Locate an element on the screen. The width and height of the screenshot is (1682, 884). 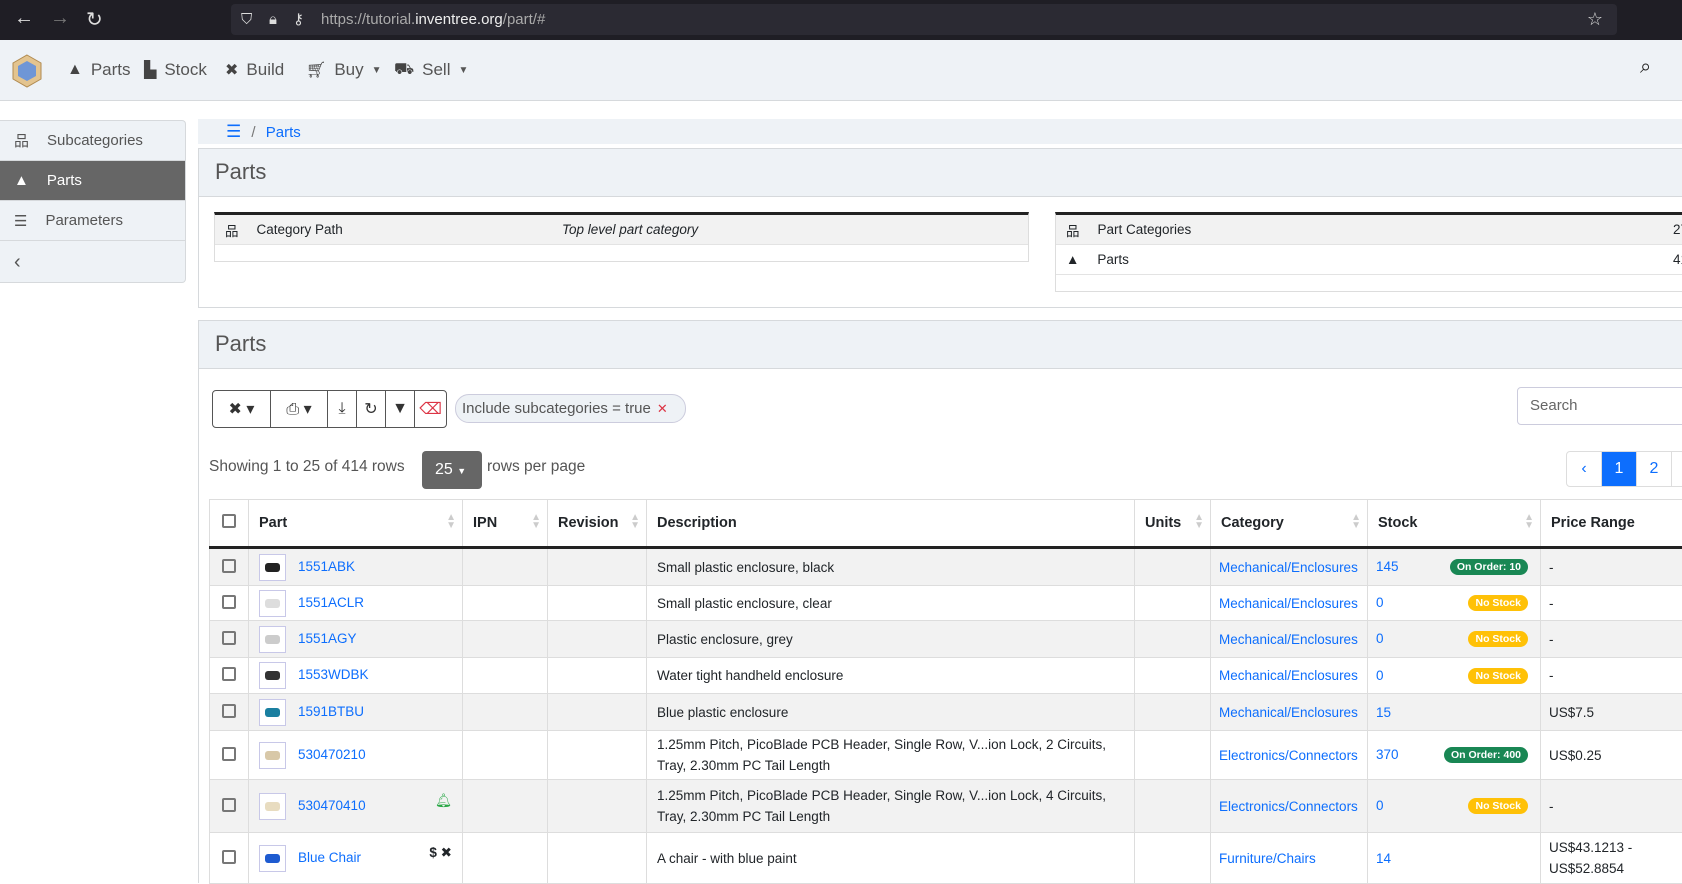
part-link: 1591BTBU is located at coordinates (331, 711).